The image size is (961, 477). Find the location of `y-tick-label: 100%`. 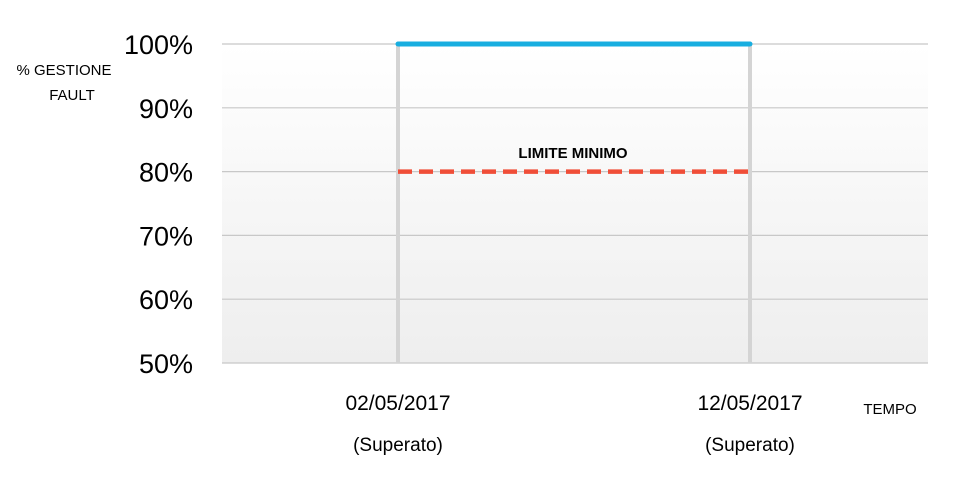

y-tick-label: 100% is located at coordinates (158, 45).